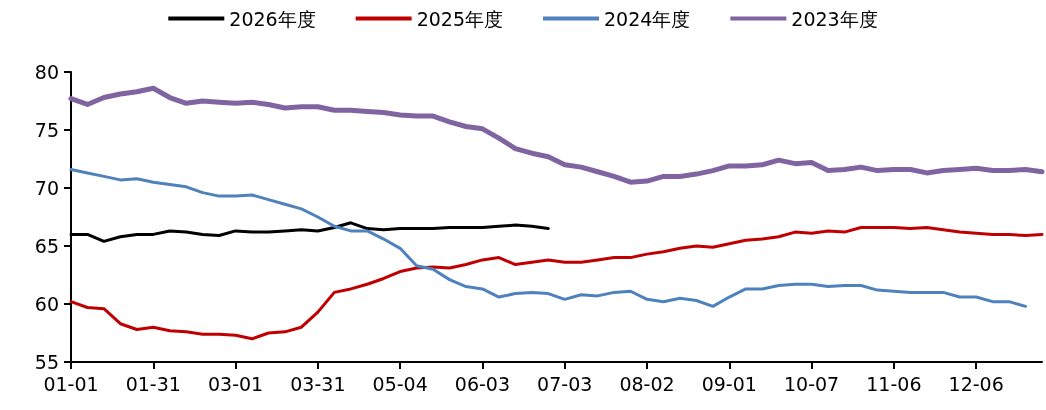 This screenshot has width=1046, height=410. I want to click on x-tick-label: 07-03, so click(565, 383).